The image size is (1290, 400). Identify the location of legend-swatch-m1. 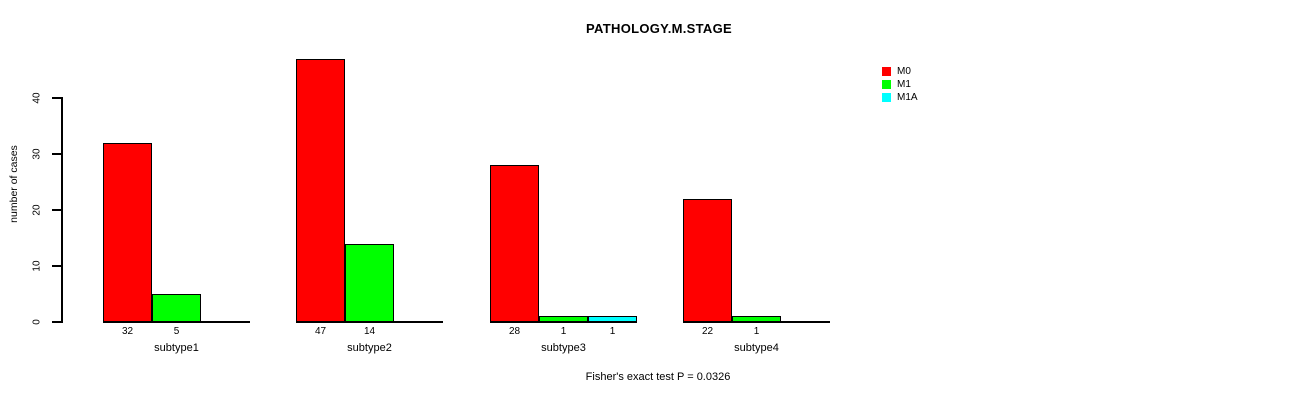
(886, 84).